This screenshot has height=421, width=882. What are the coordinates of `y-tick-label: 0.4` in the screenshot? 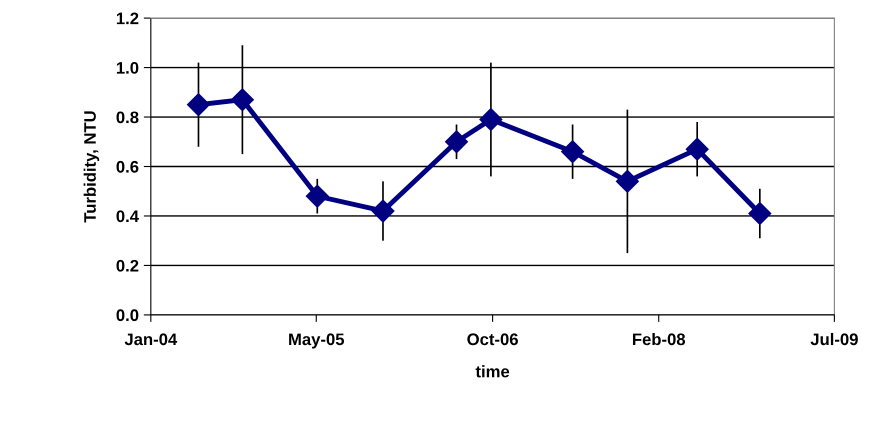 It's located at (127, 216).